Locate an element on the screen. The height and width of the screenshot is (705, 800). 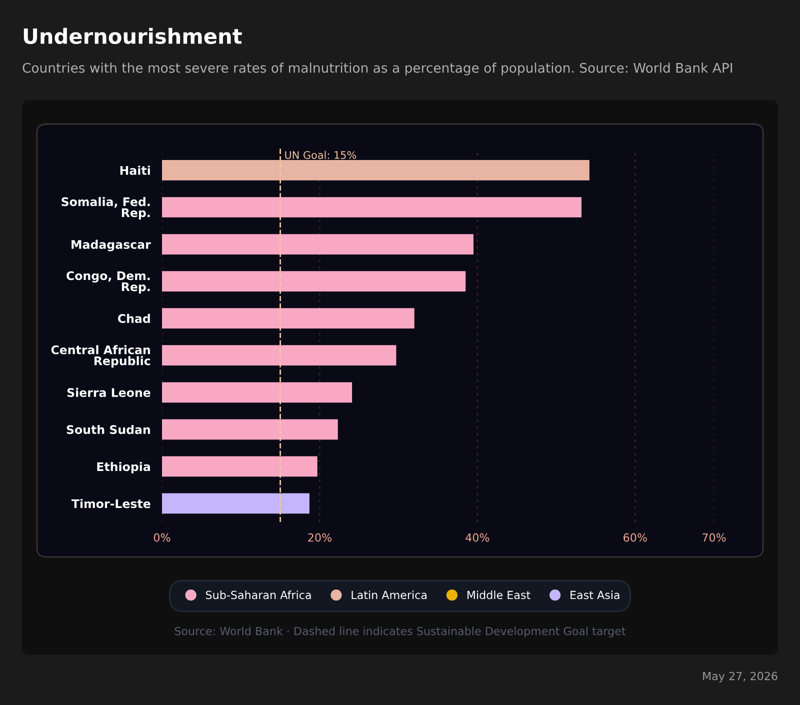
y-tick-label: South Sudan is located at coordinates (108, 429).